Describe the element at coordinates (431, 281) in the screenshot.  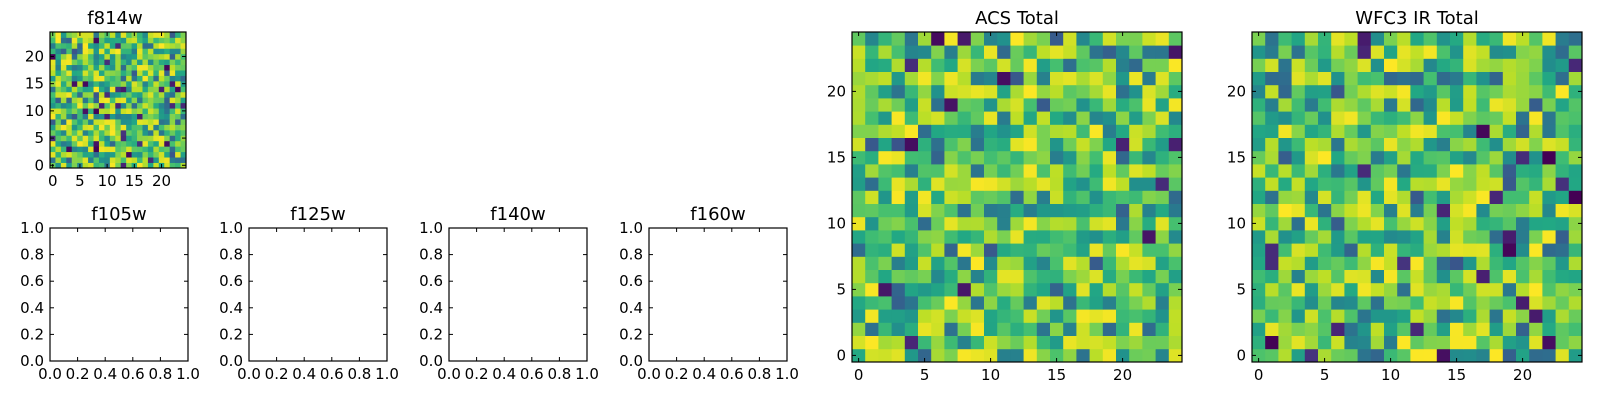
I see `y-tick-label: 0.6` at that location.